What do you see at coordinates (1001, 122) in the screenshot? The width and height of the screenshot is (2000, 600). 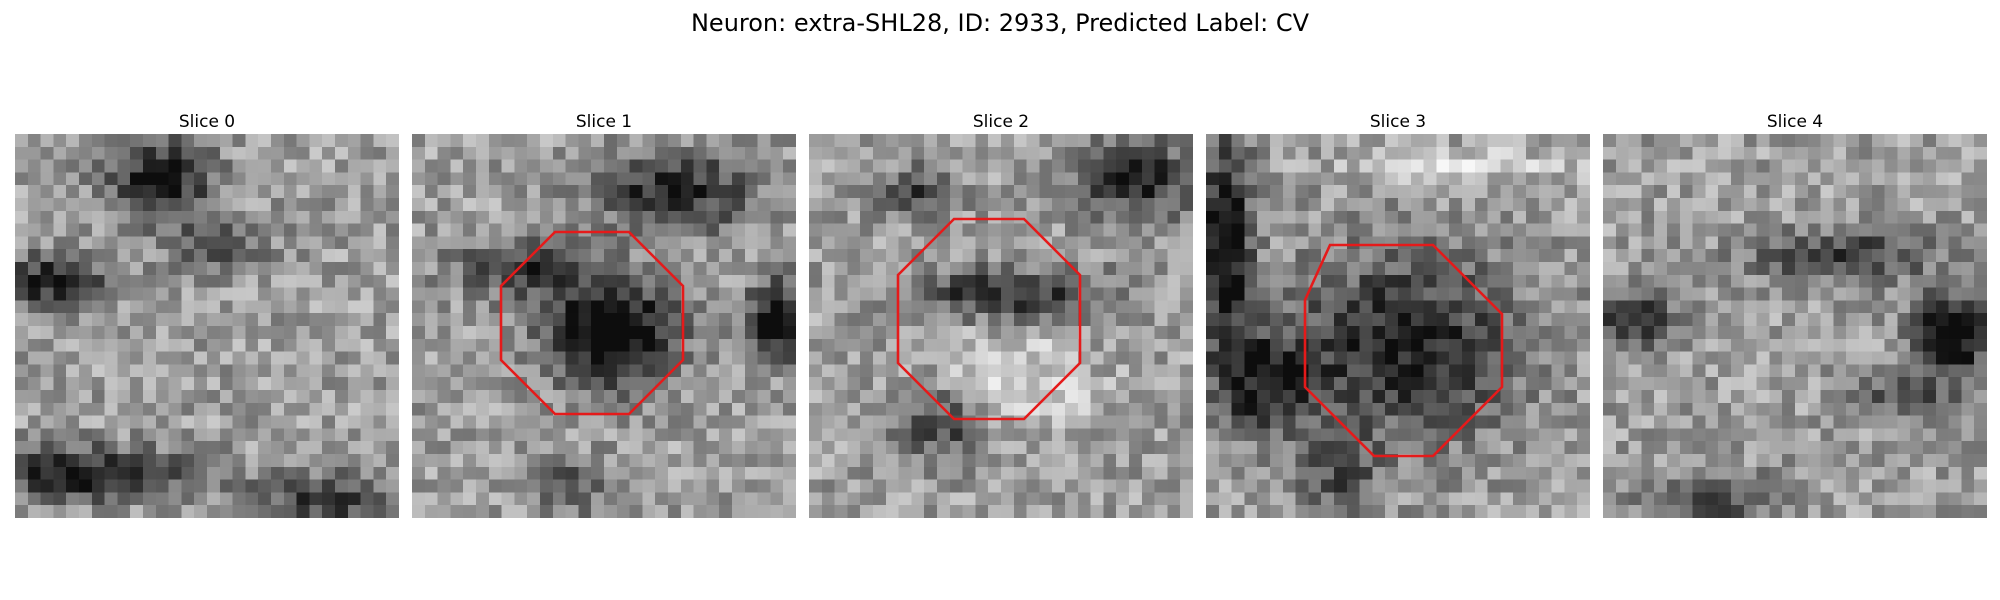 I see `slice-title: Slice 2` at bounding box center [1001, 122].